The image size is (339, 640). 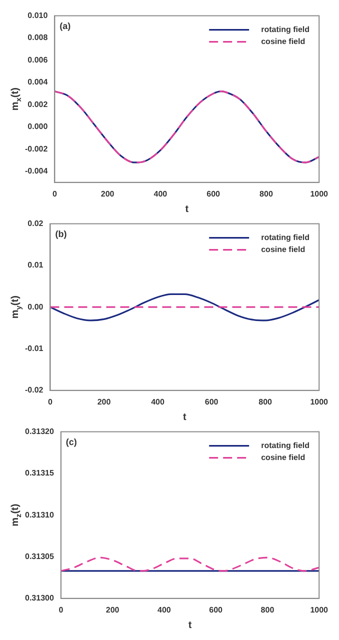 I want to click on y-tick-label: 0.000, so click(x=38, y=127).